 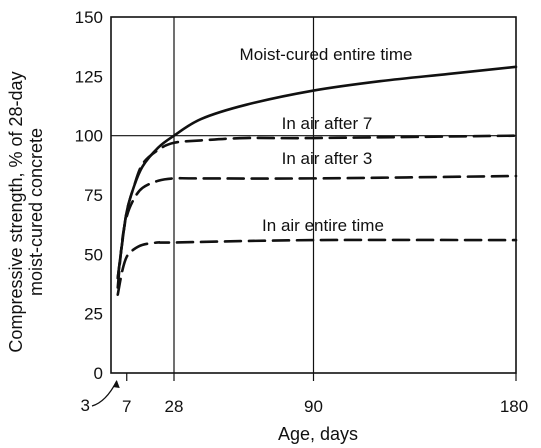 I want to click on series-line-in-air-entire-time, so click(x=317, y=267).